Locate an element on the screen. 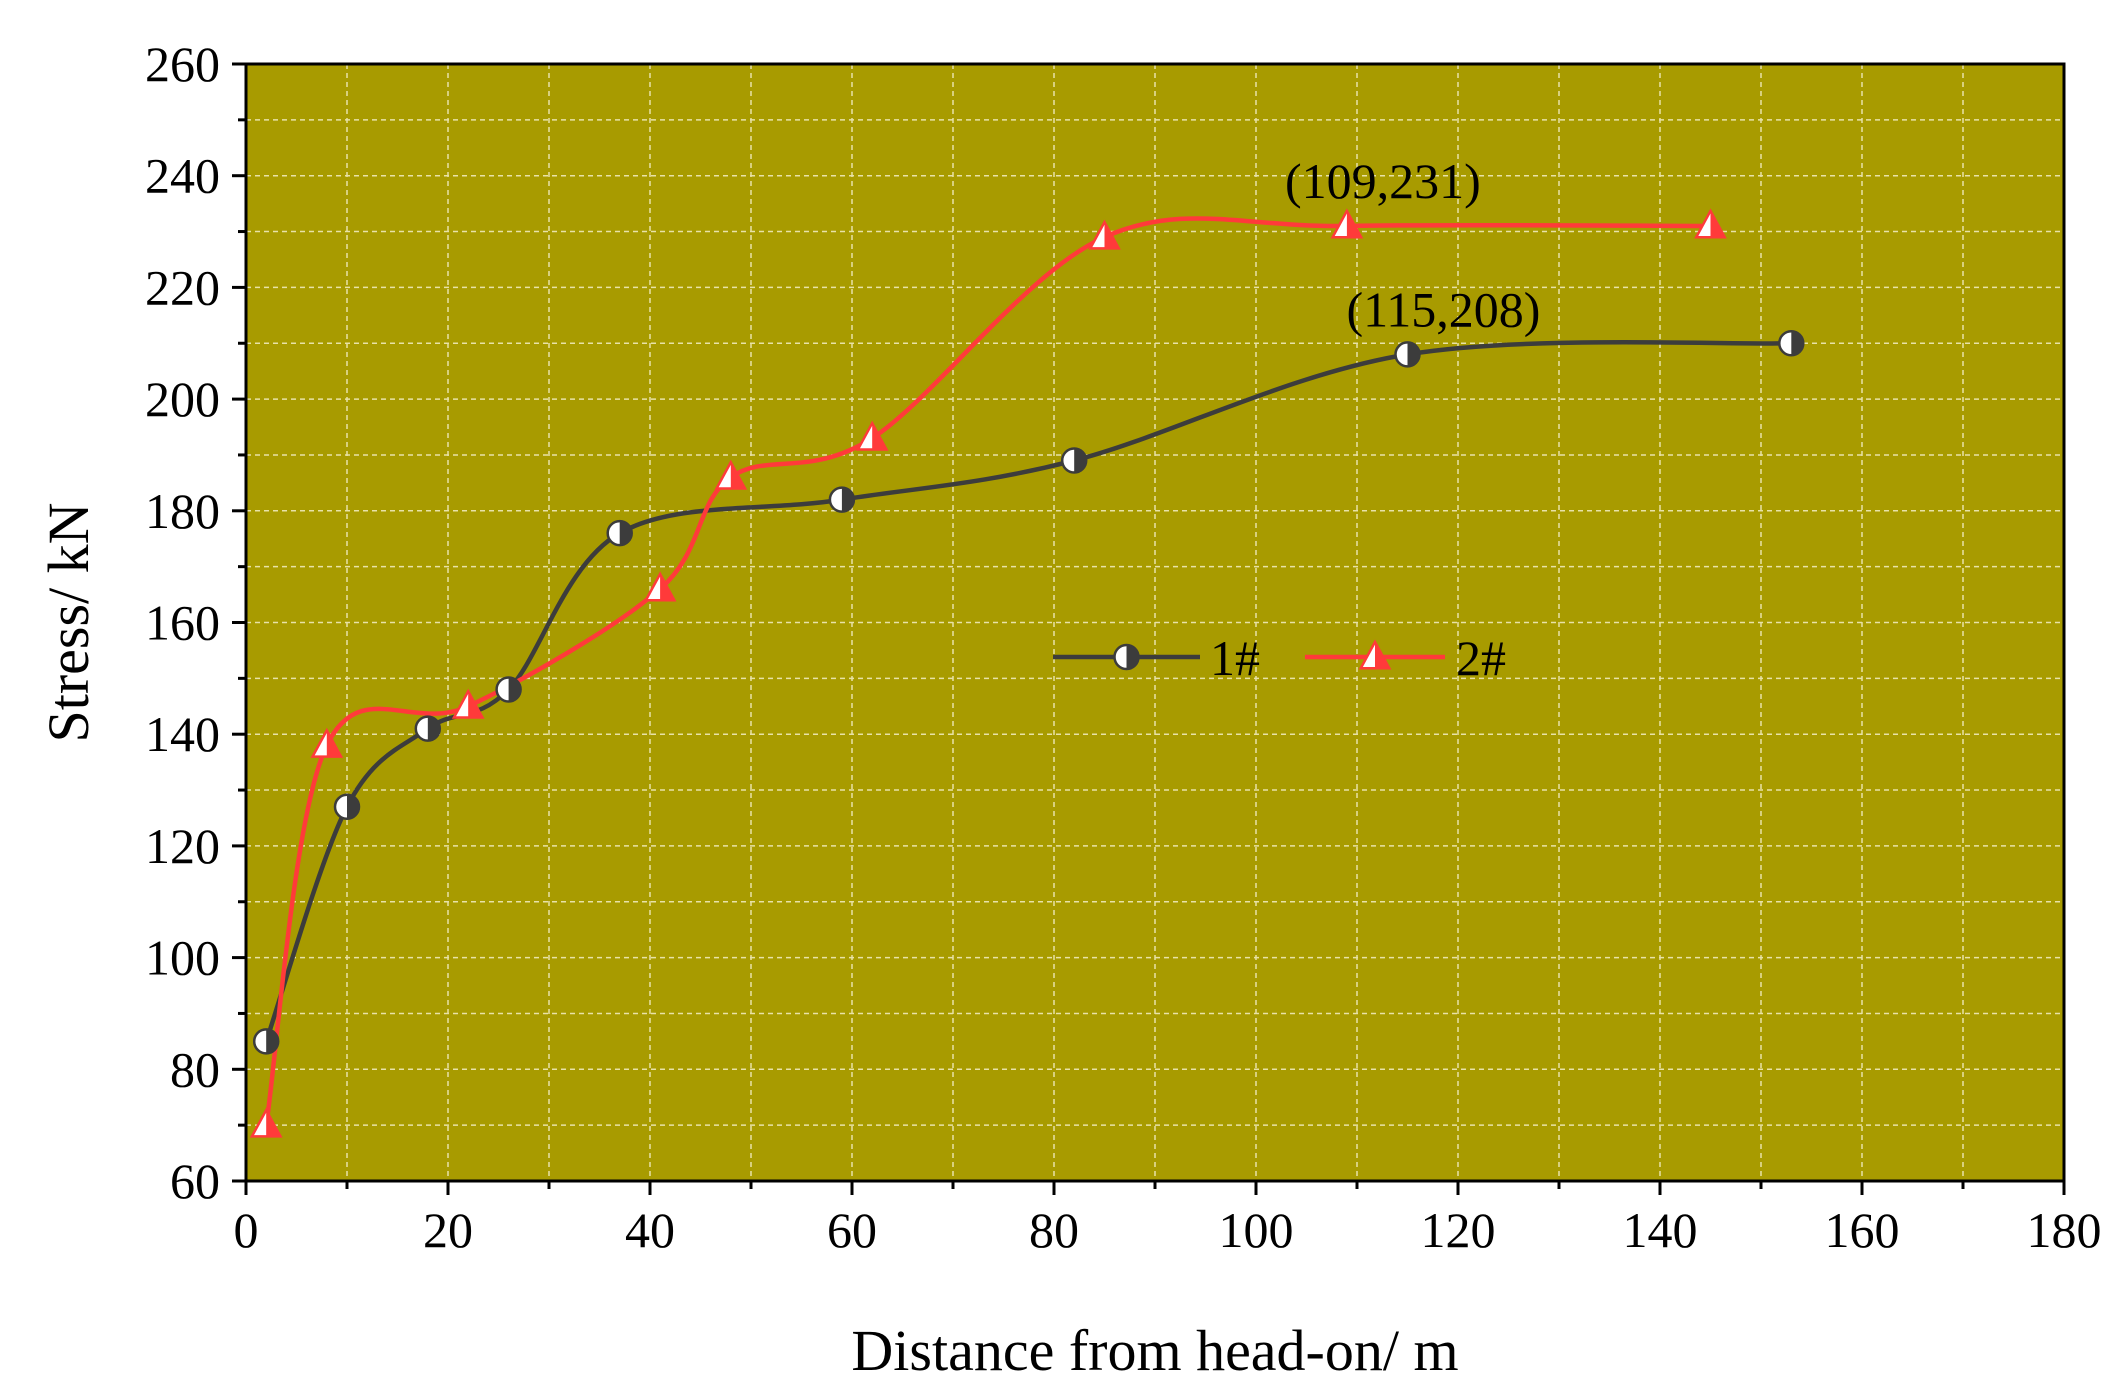  x-tick-label: 160 is located at coordinates (1862, 1230).